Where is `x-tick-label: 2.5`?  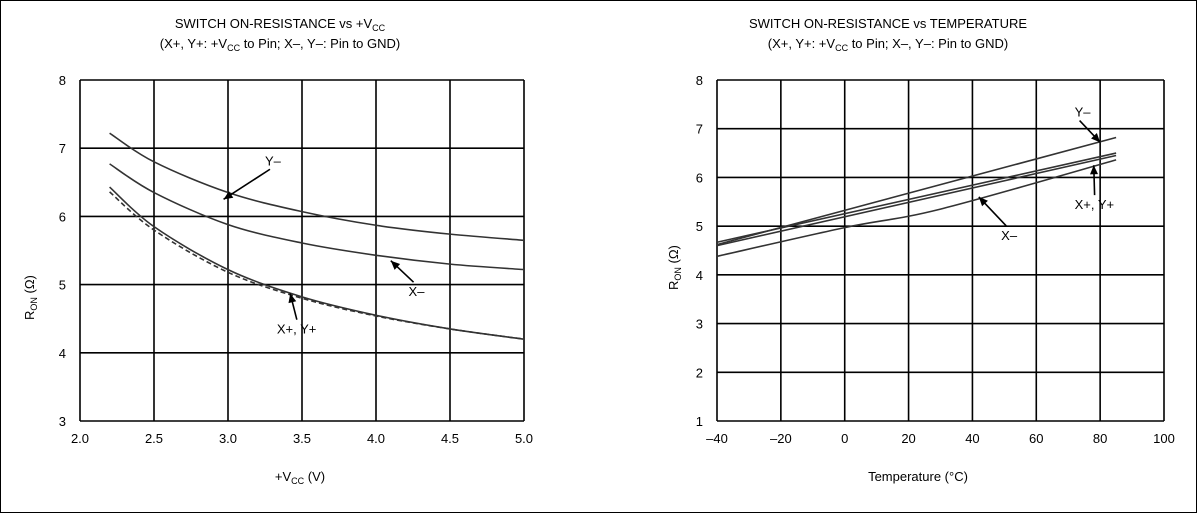
x-tick-label: 2.5 is located at coordinates (154, 438).